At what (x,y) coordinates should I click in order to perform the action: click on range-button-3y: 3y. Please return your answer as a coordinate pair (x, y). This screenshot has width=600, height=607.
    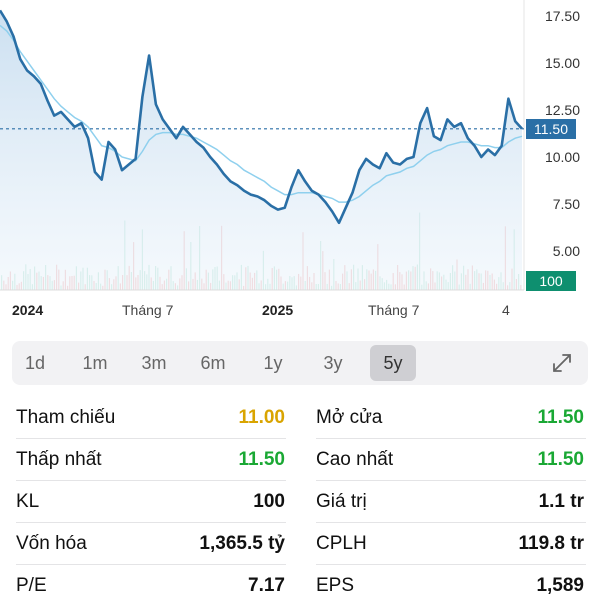
    Looking at the image, I should click on (333, 363).